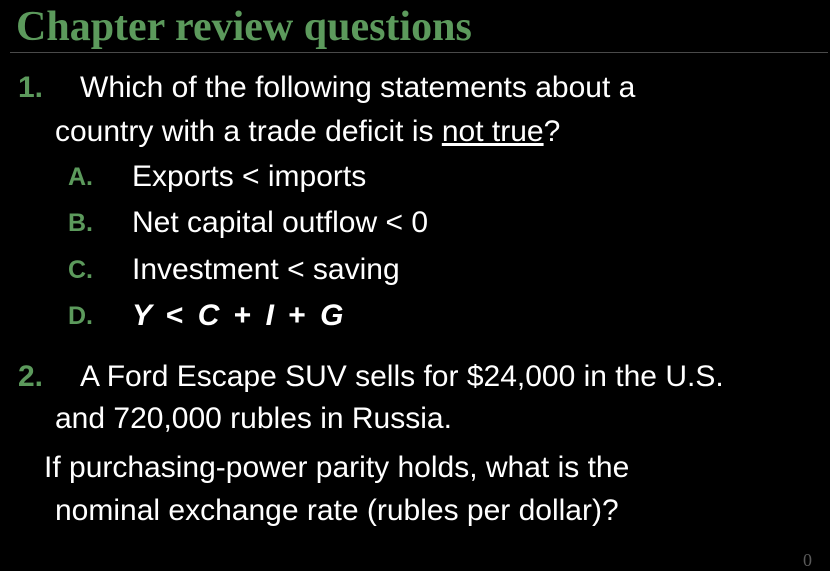 This screenshot has height=571, width=830. What do you see at coordinates (249, 176) in the screenshot?
I see `option-a-text: Exports < imports` at bounding box center [249, 176].